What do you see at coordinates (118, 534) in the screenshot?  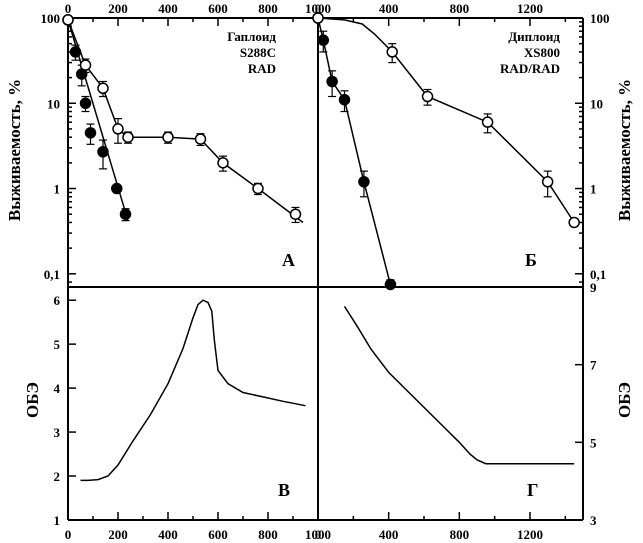 I see `panel-v-x-tick-label: 200` at bounding box center [118, 534].